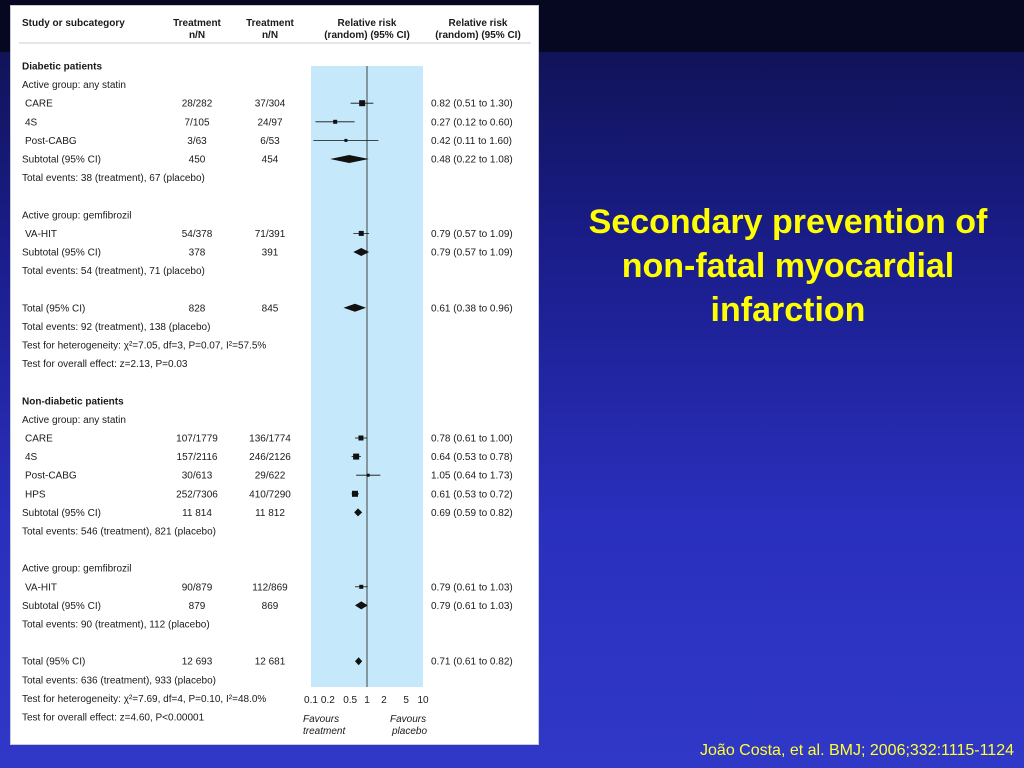  What do you see at coordinates (269, 122) in the screenshot?
I see `control-count: 24/97` at bounding box center [269, 122].